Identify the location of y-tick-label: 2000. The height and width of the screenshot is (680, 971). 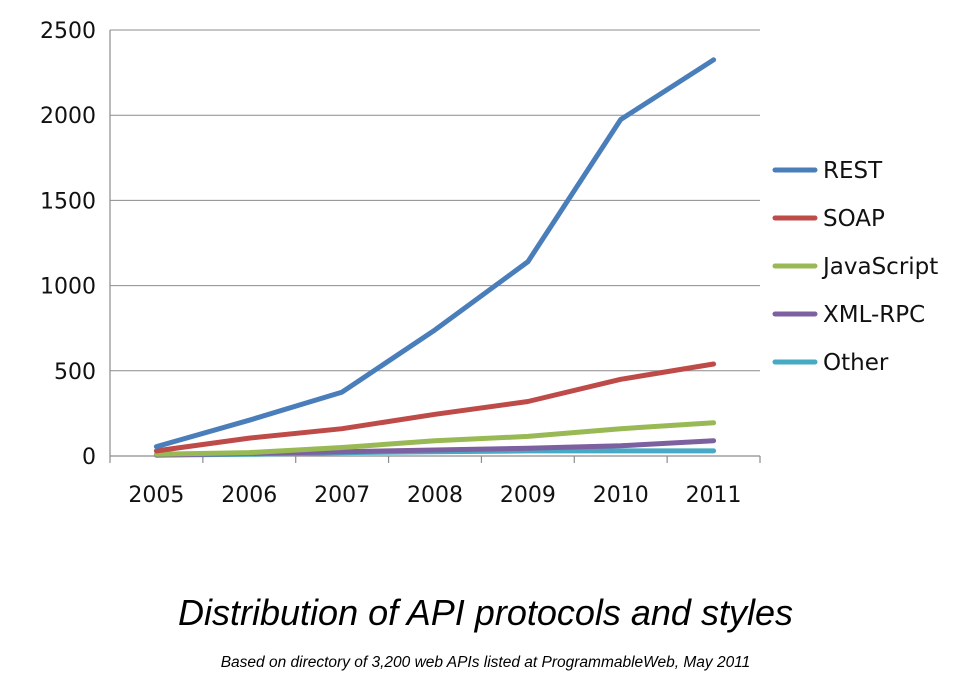
(68, 116).